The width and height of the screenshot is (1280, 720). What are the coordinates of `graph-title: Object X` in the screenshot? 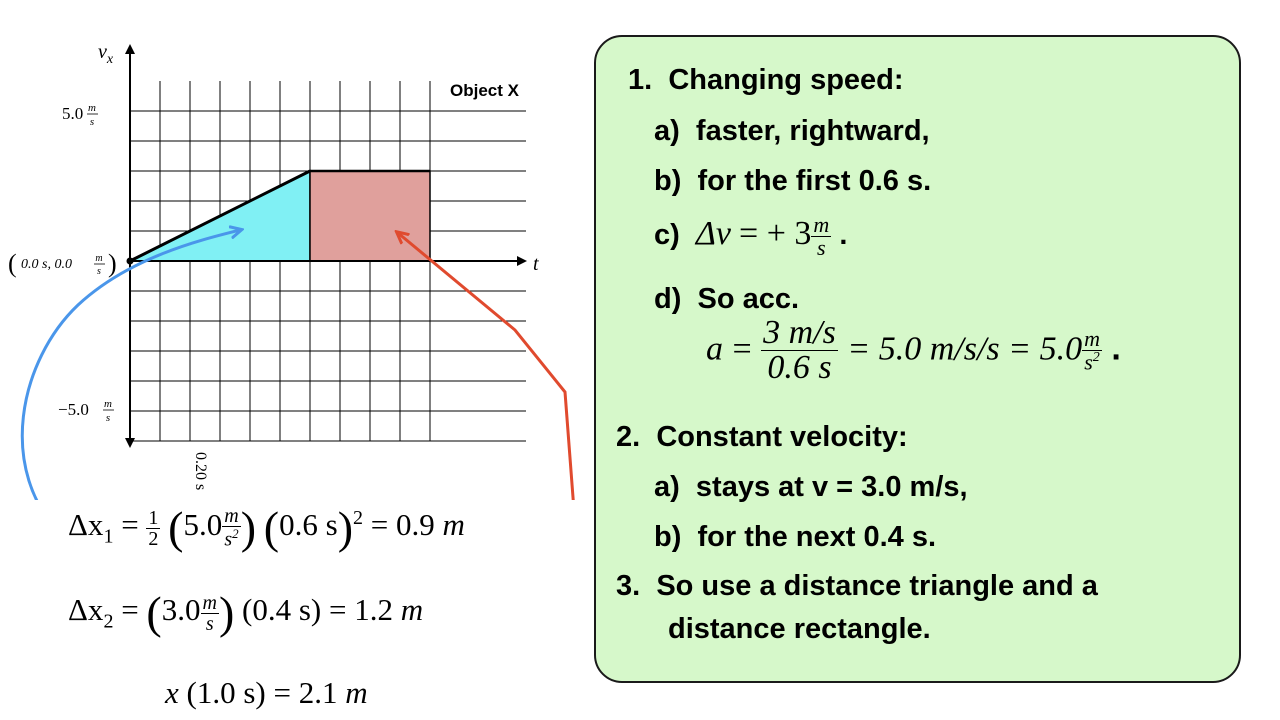 It's located at (485, 90).